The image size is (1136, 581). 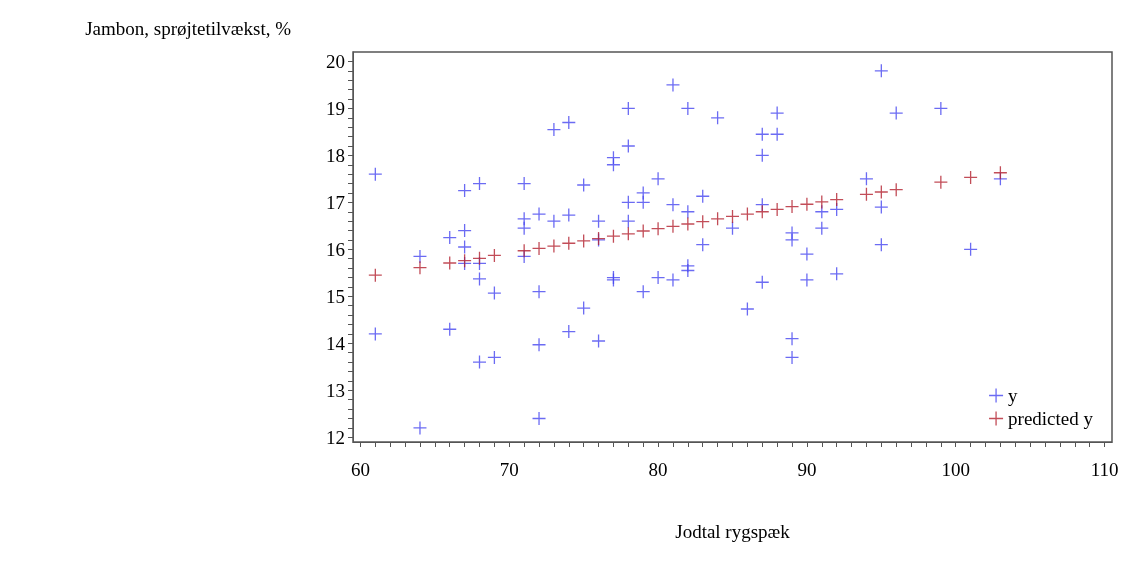 I want to click on y-tick-label: 12, so click(x=335, y=437).